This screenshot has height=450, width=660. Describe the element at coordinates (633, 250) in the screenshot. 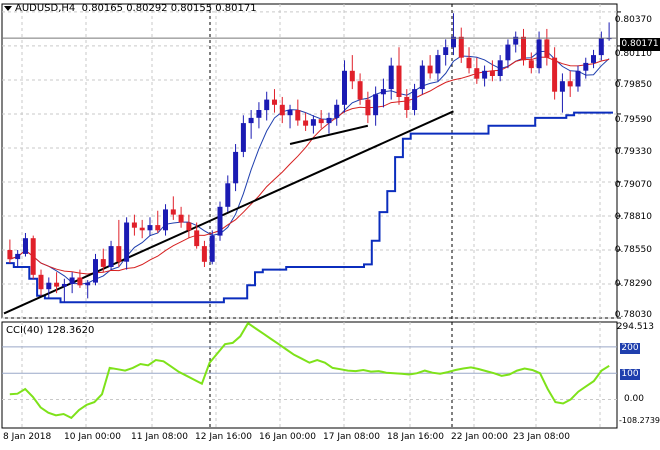

I see `price-tick: 0.78550` at that location.